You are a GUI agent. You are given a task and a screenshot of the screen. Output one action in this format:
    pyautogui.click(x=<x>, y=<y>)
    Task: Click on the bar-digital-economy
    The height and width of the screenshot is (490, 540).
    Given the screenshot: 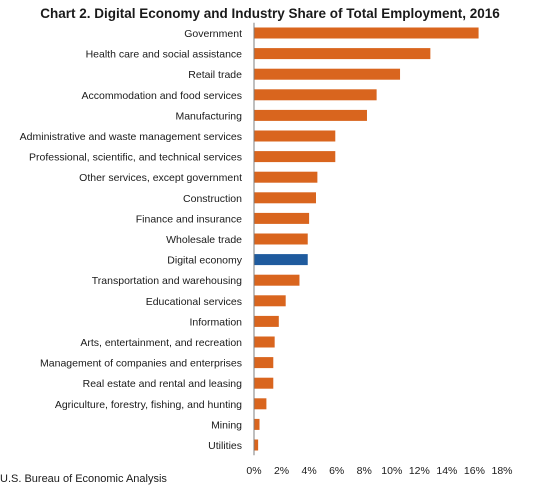 What is the action you would take?
    pyautogui.click(x=281, y=260)
    